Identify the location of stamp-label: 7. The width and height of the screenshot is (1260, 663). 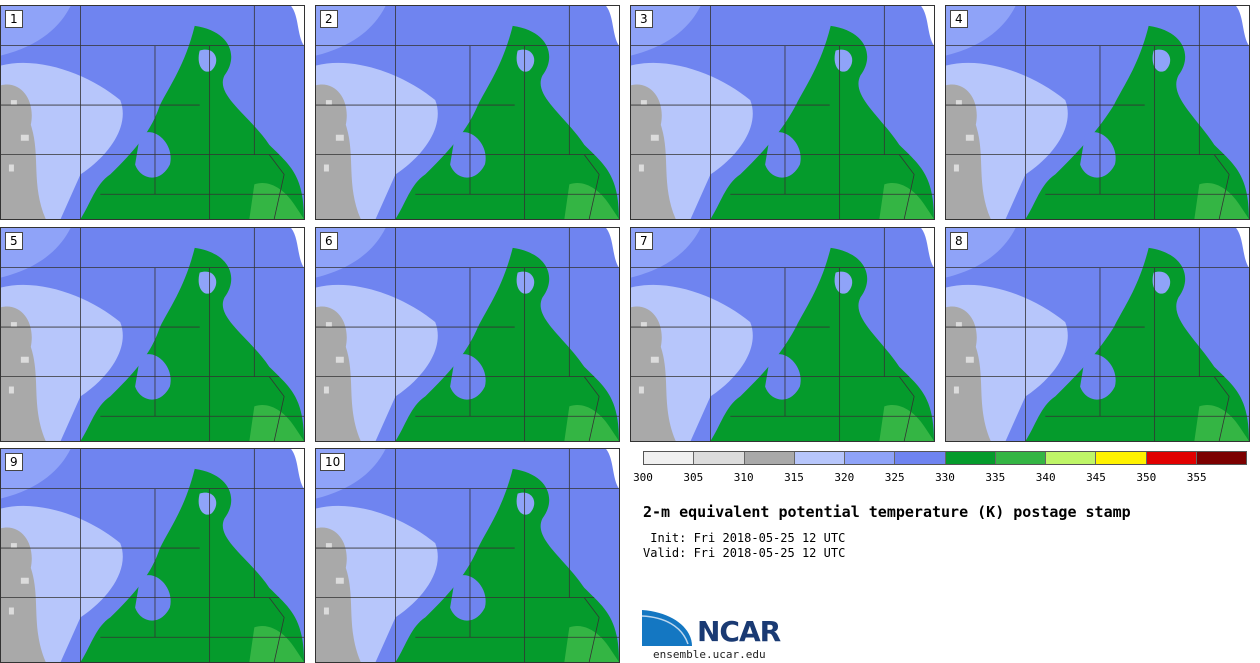
(644, 241).